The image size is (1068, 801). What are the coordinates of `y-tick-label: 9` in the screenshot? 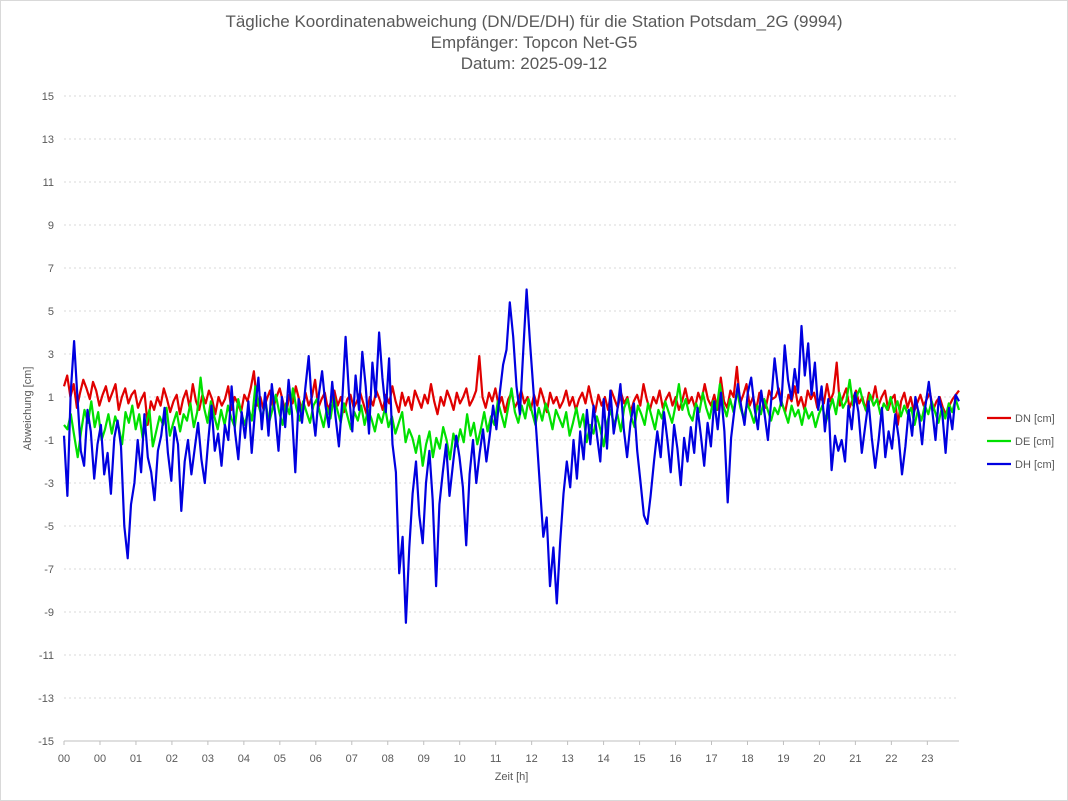 It's located at (51, 226).